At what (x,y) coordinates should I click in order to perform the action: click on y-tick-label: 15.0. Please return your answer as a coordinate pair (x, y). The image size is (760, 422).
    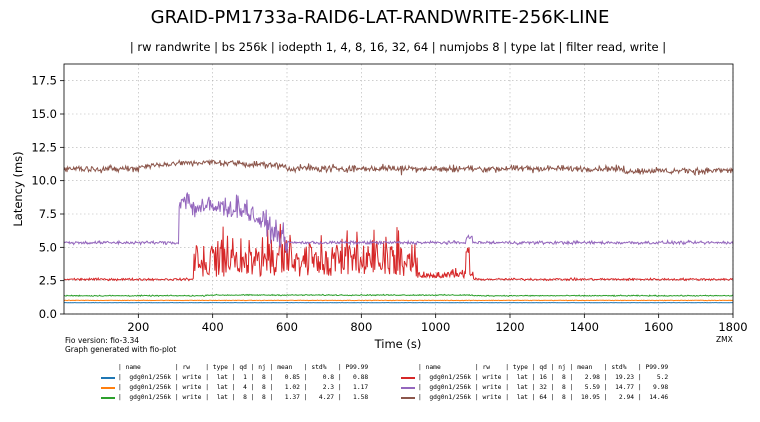
    Looking at the image, I should click on (44, 114).